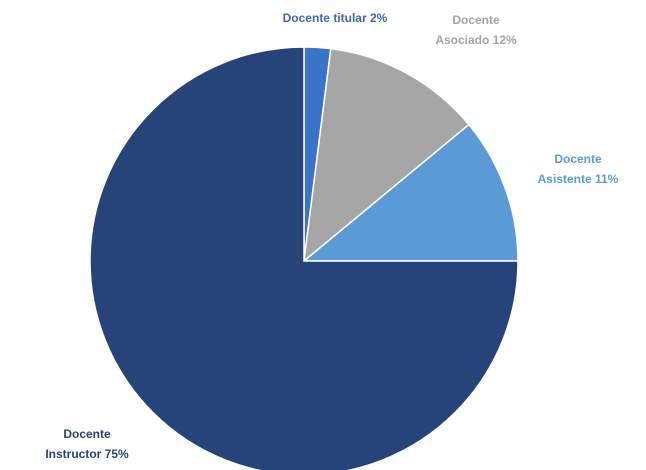 The image size is (646, 470). I want to click on slice-label-0-line-0: Docente titular 2%, so click(335, 18).